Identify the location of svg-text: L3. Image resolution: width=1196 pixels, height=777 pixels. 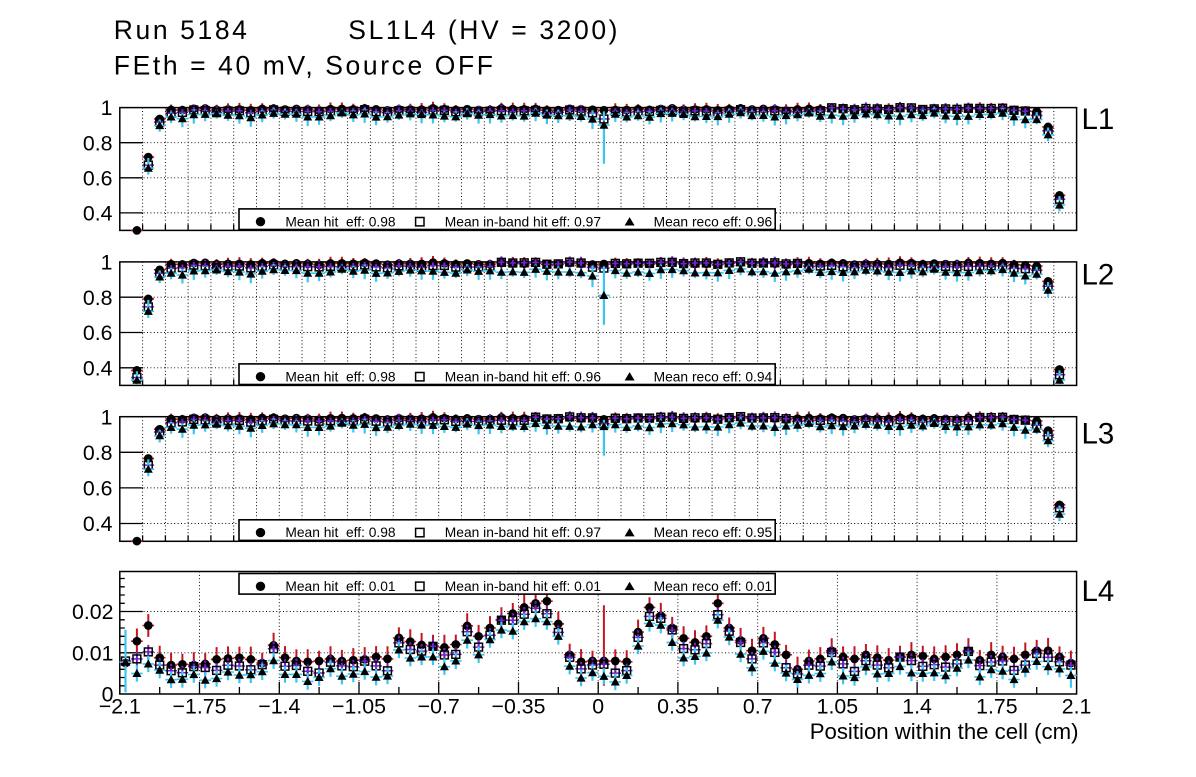
(1098, 434).